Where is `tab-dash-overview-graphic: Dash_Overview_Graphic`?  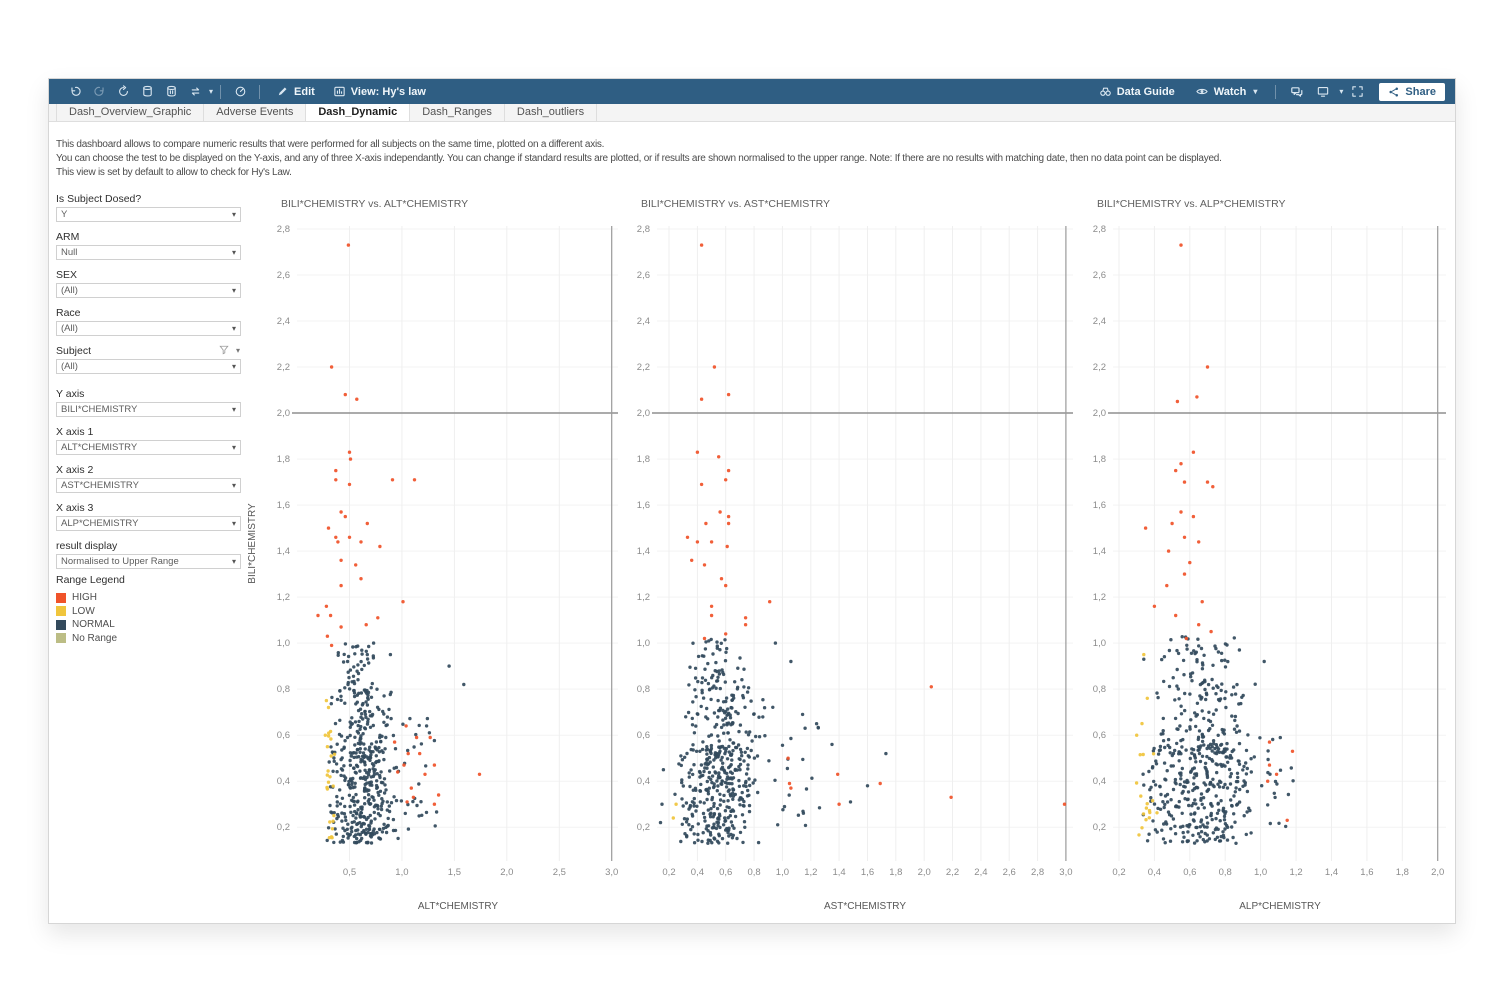 tab-dash-overview-graphic: Dash_Overview_Graphic is located at coordinates (130, 112).